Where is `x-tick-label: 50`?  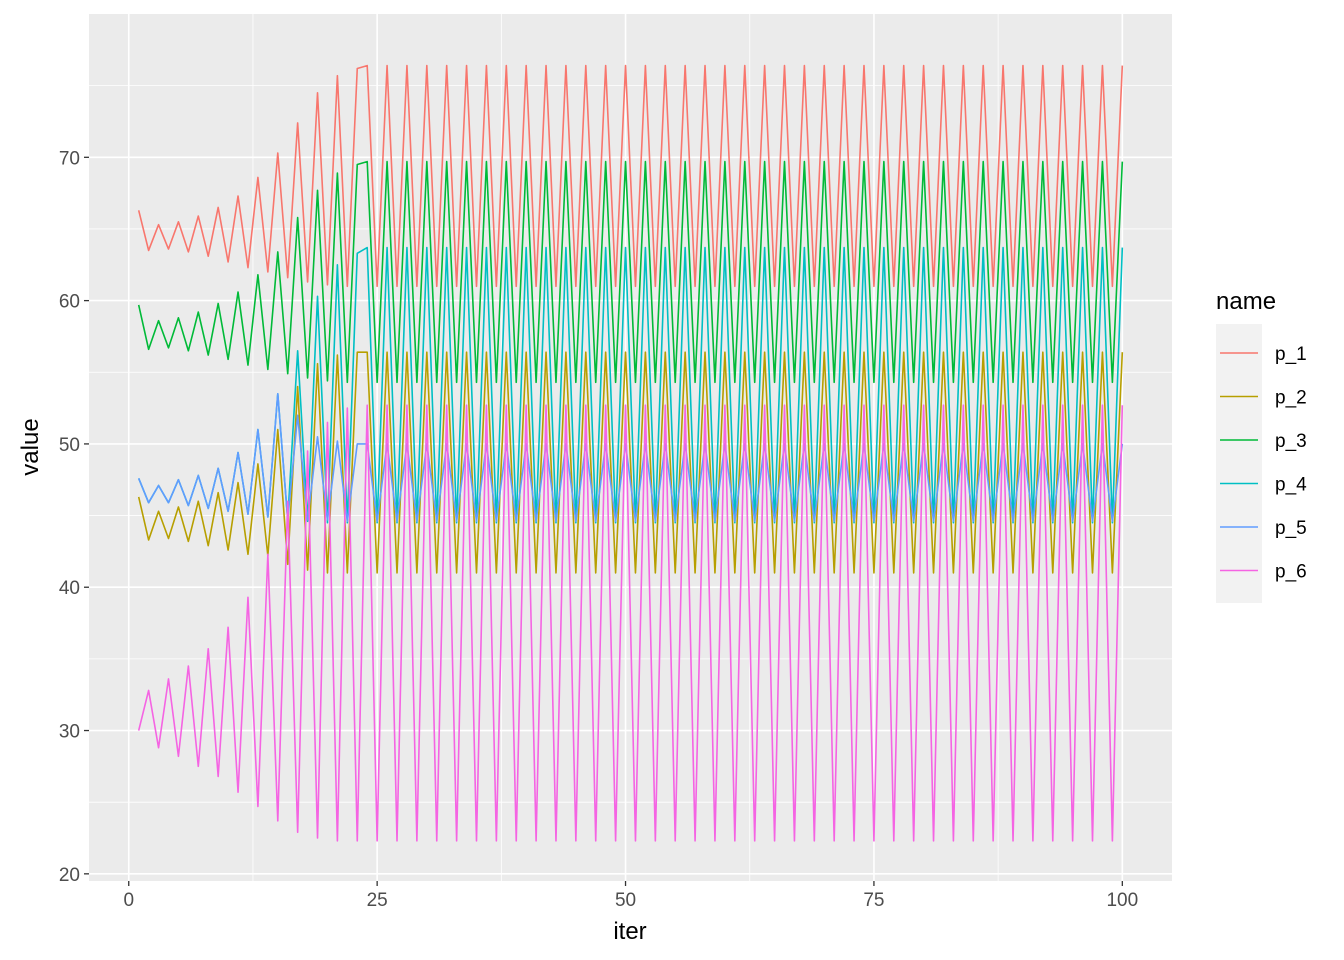
x-tick-label: 50 is located at coordinates (625, 900).